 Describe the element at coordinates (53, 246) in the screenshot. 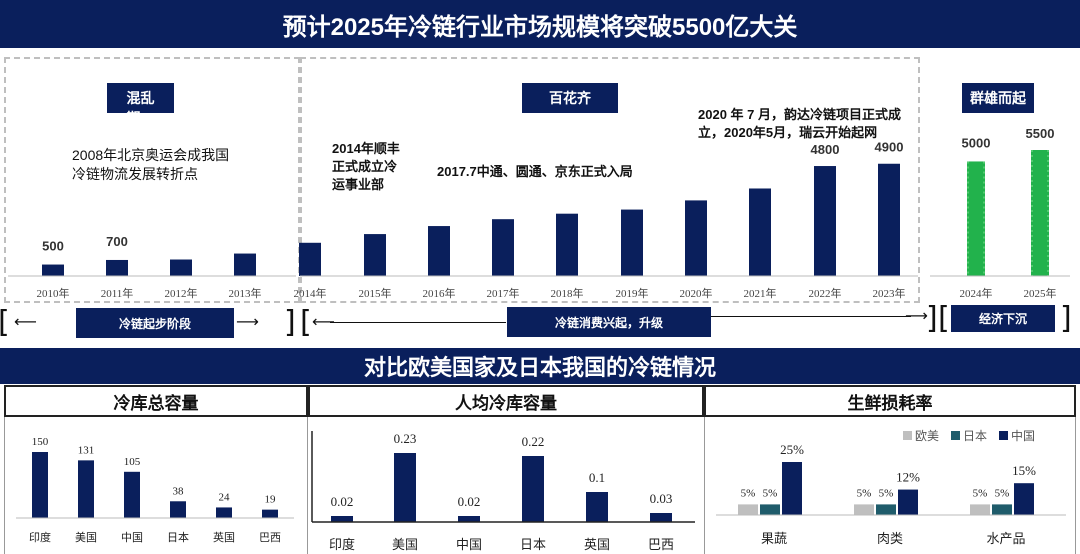

I see `data-label-2010年: 500` at that location.